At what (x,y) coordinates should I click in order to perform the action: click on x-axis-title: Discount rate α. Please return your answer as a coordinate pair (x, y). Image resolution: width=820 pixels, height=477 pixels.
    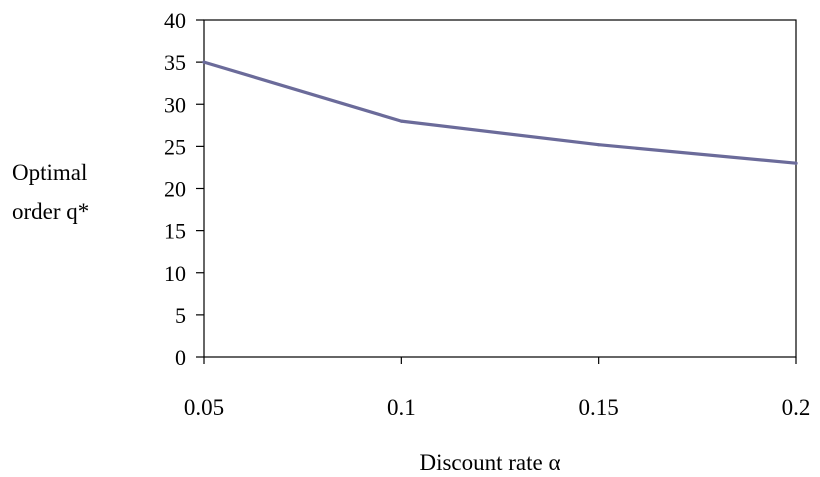
    Looking at the image, I should click on (489, 462).